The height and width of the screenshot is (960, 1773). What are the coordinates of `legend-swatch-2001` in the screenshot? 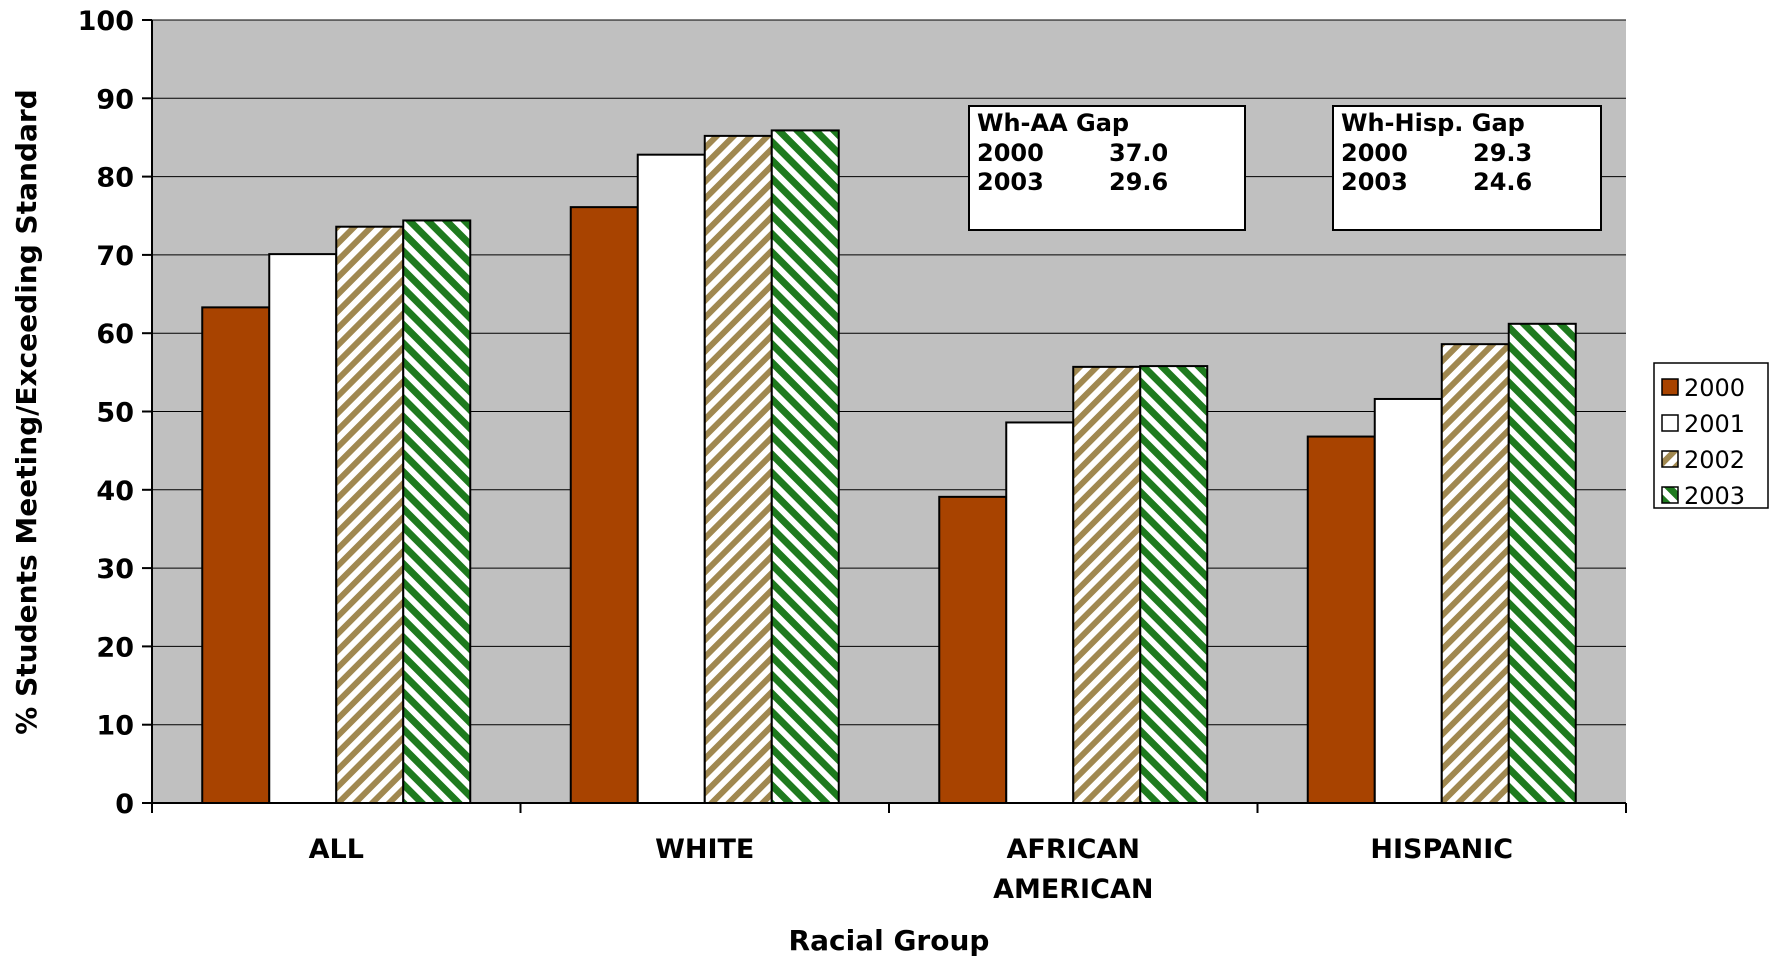 It's located at (1670, 423).